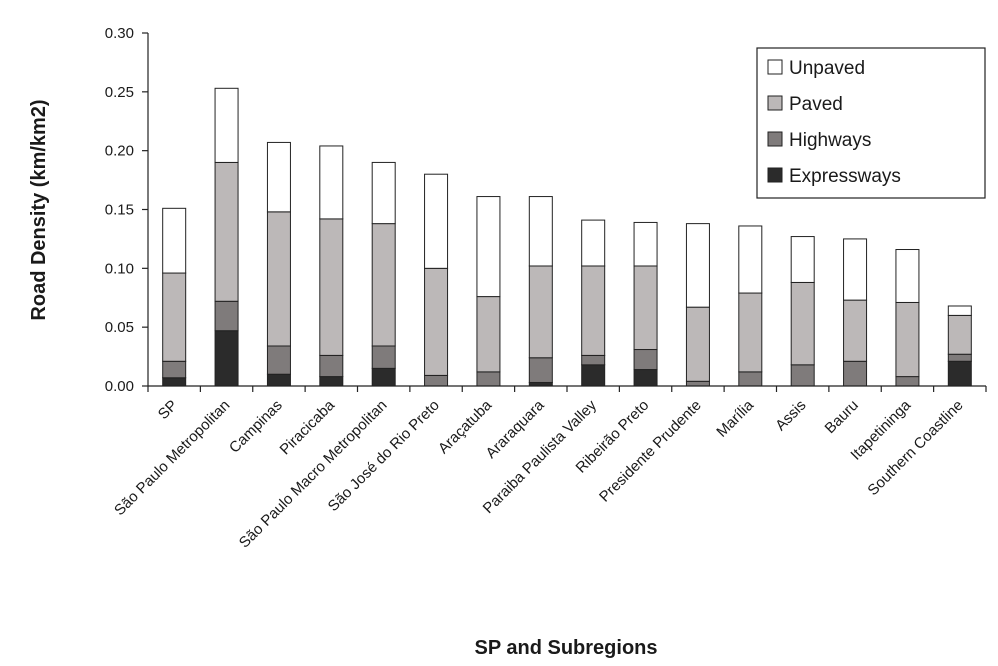  I want to click on y-tick-label: 0.30, so click(119, 33).